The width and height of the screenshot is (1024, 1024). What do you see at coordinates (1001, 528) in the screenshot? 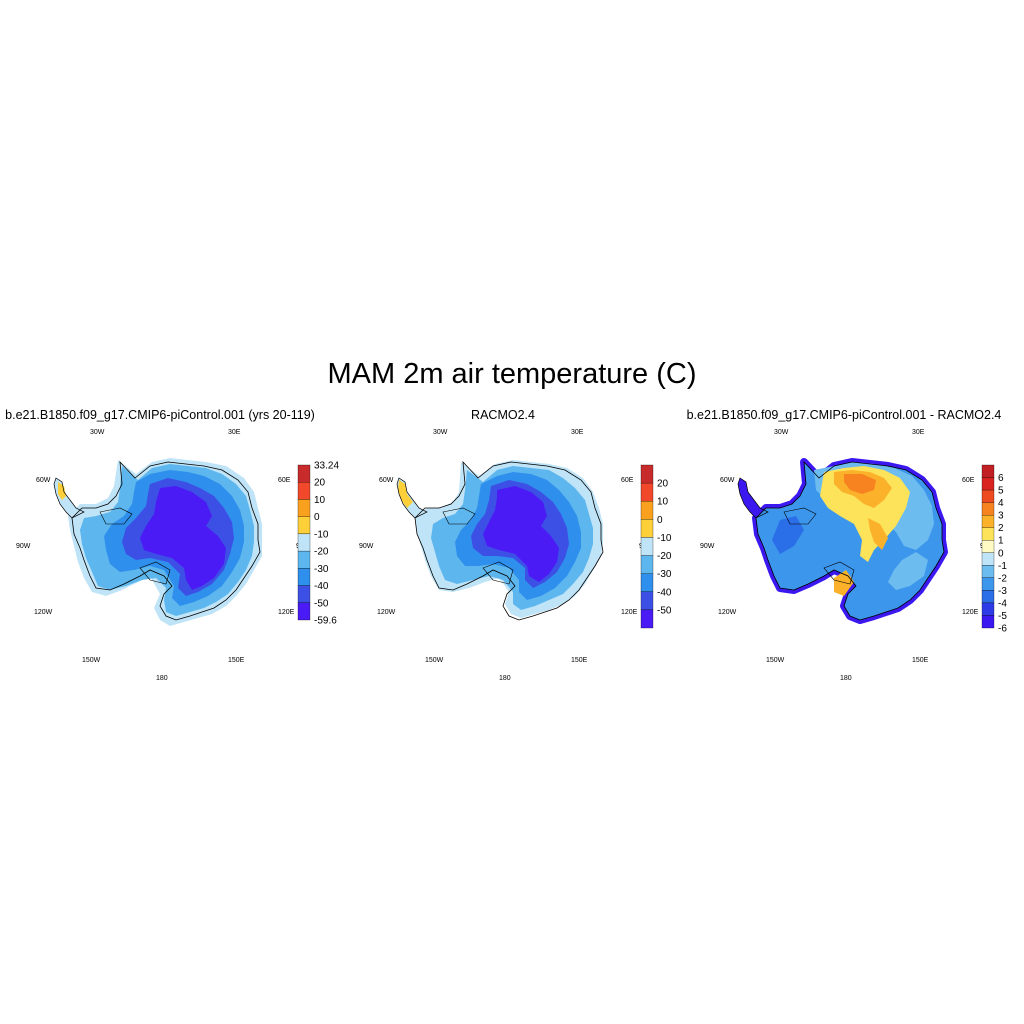
I see `colorbar-tick-label: 2` at bounding box center [1001, 528].